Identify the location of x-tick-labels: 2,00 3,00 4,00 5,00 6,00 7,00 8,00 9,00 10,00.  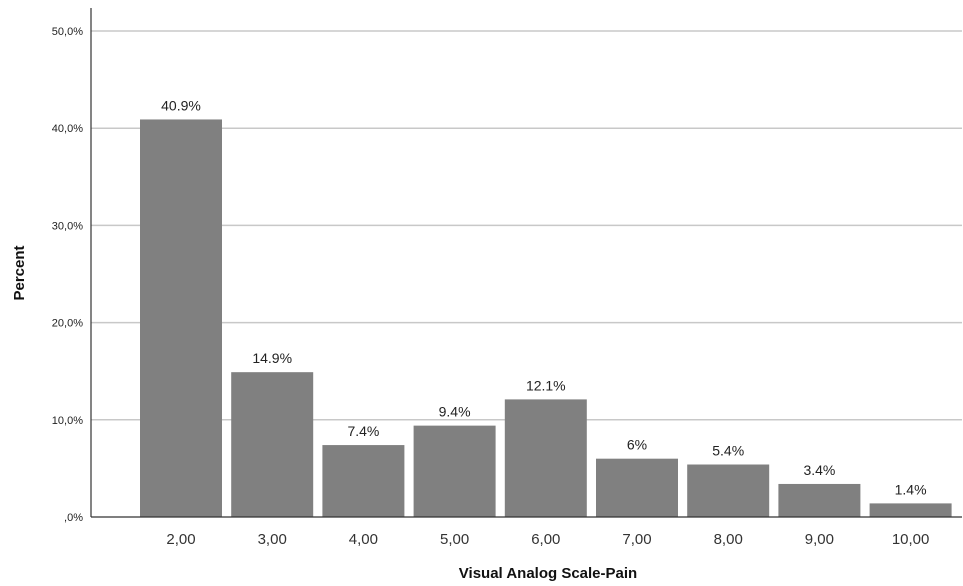
(547, 539).